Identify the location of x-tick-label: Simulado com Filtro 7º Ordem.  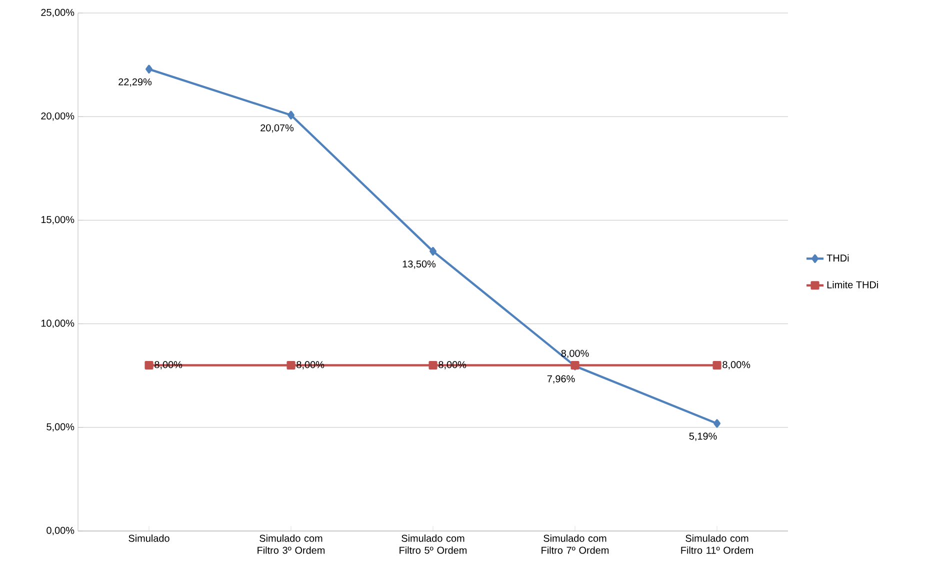
(575, 544).